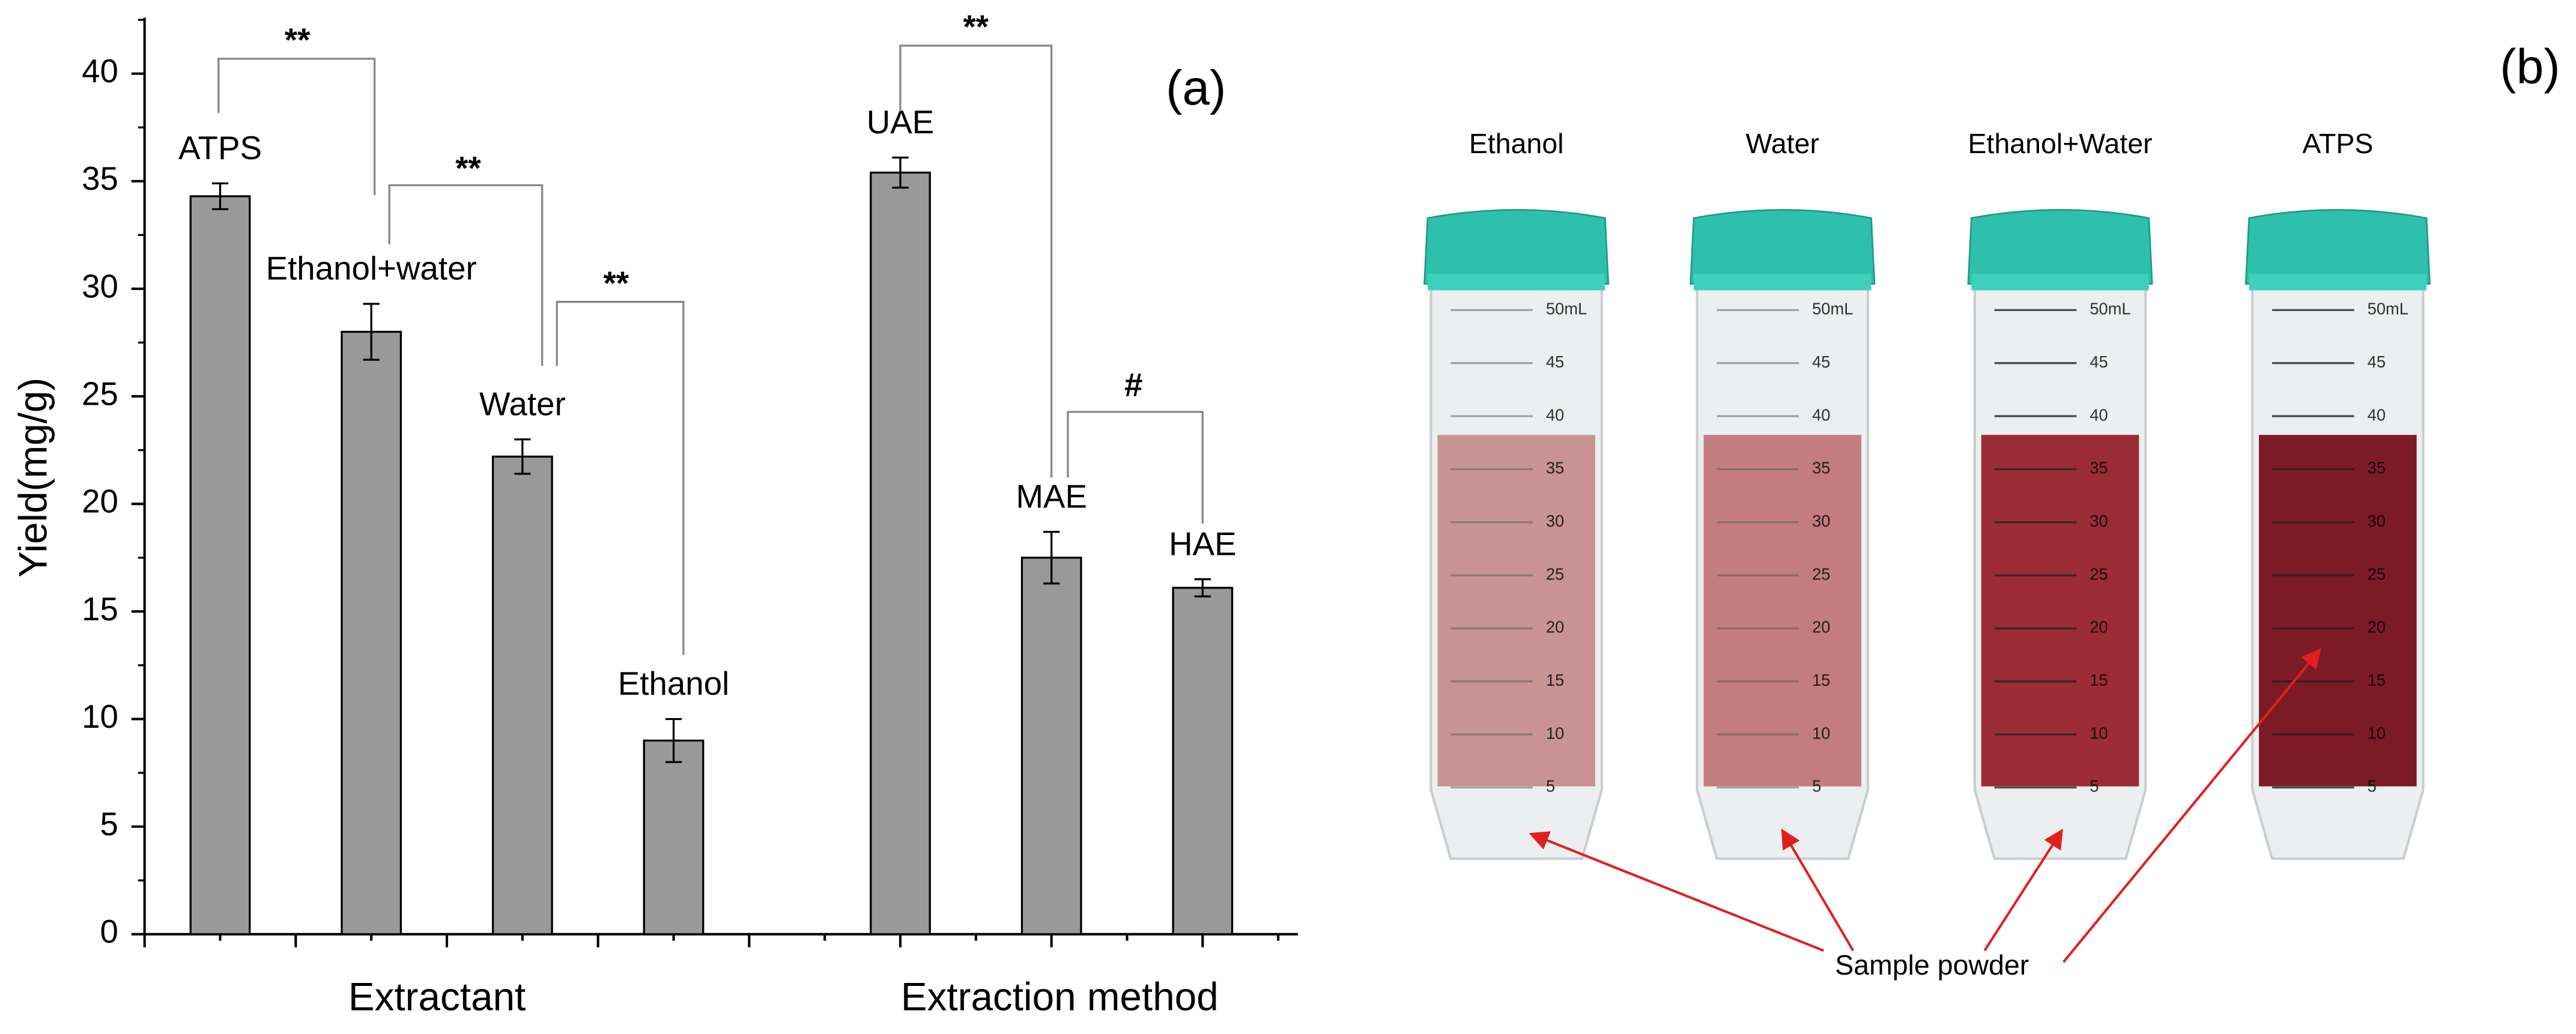 Image resolution: width=2576 pixels, height=1034 pixels. I want to click on bar-label: MAE, so click(1051, 496).